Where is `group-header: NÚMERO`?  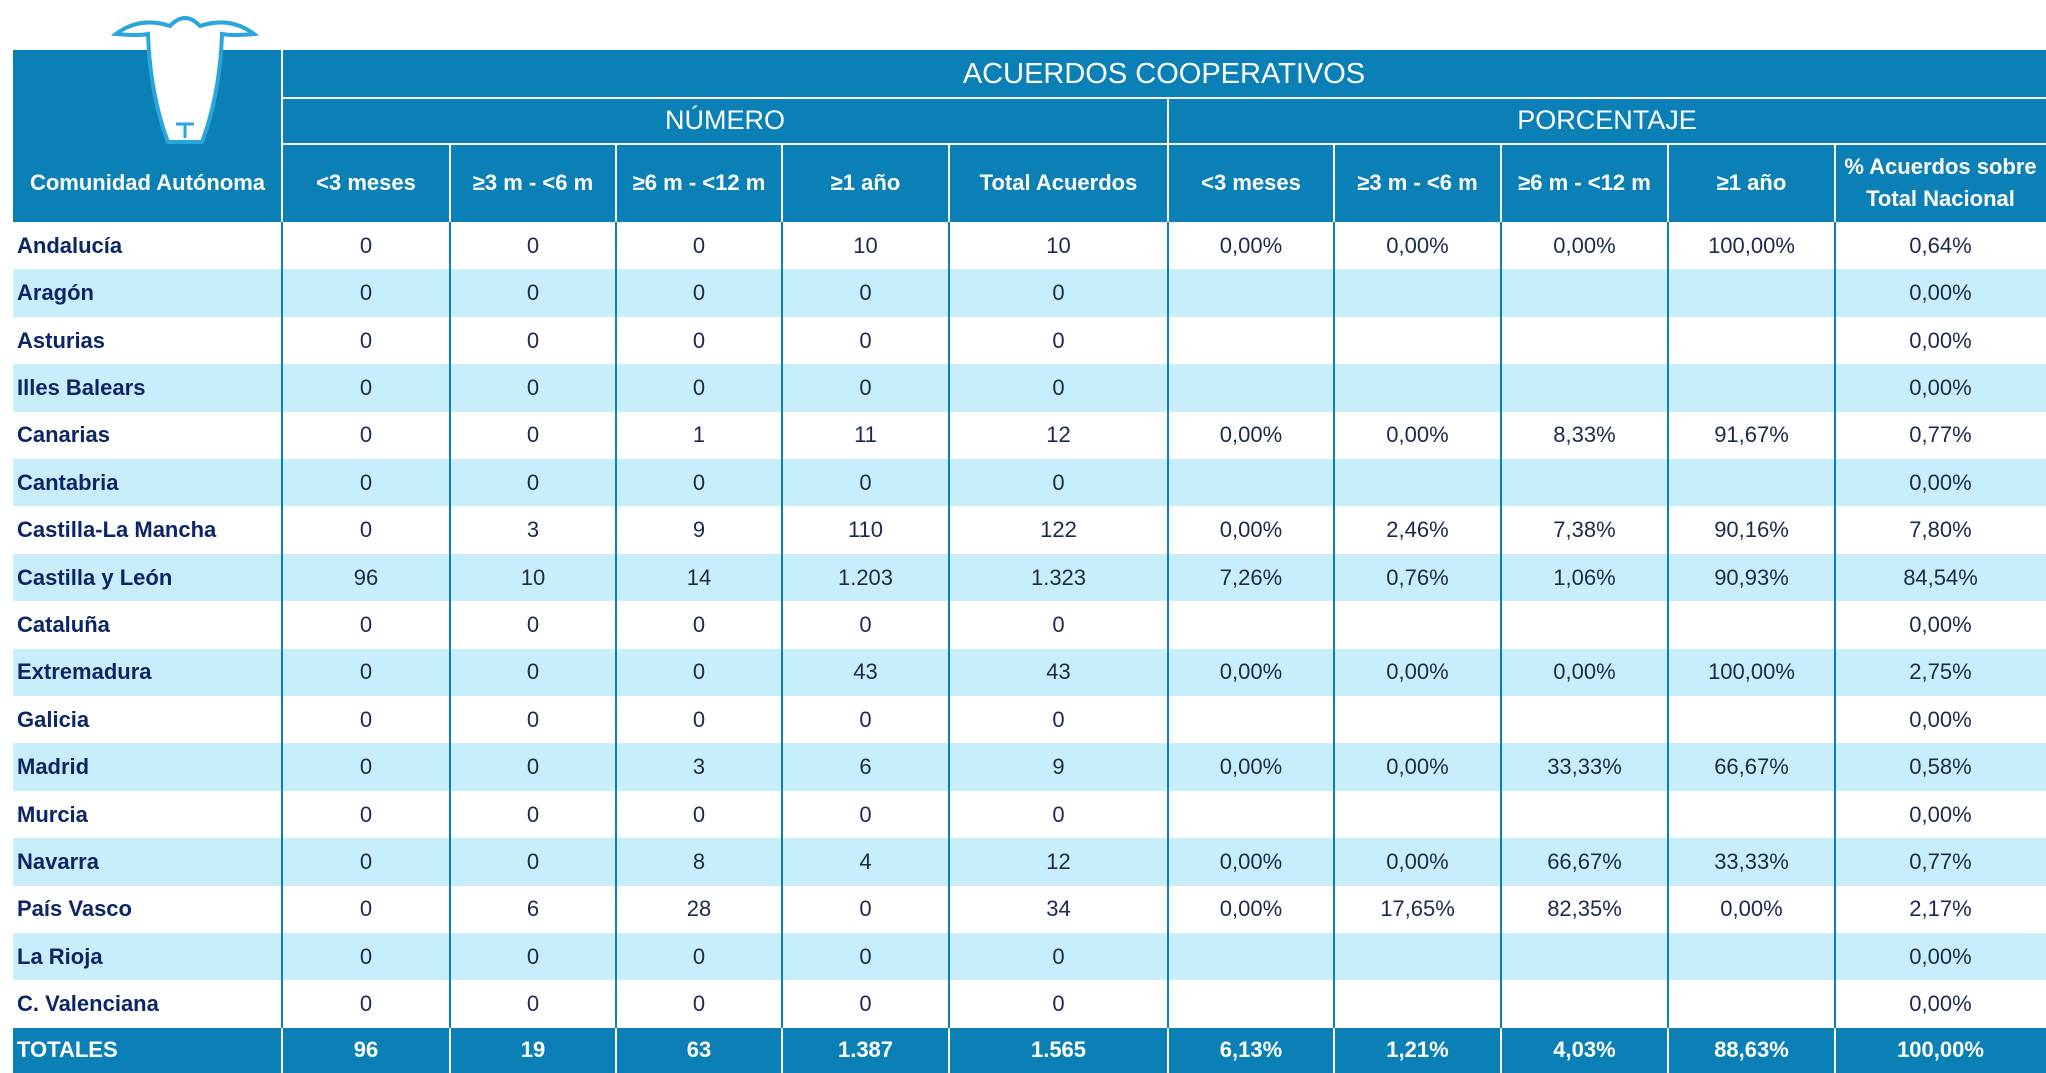 group-header: NÚMERO is located at coordinates (725, 121).